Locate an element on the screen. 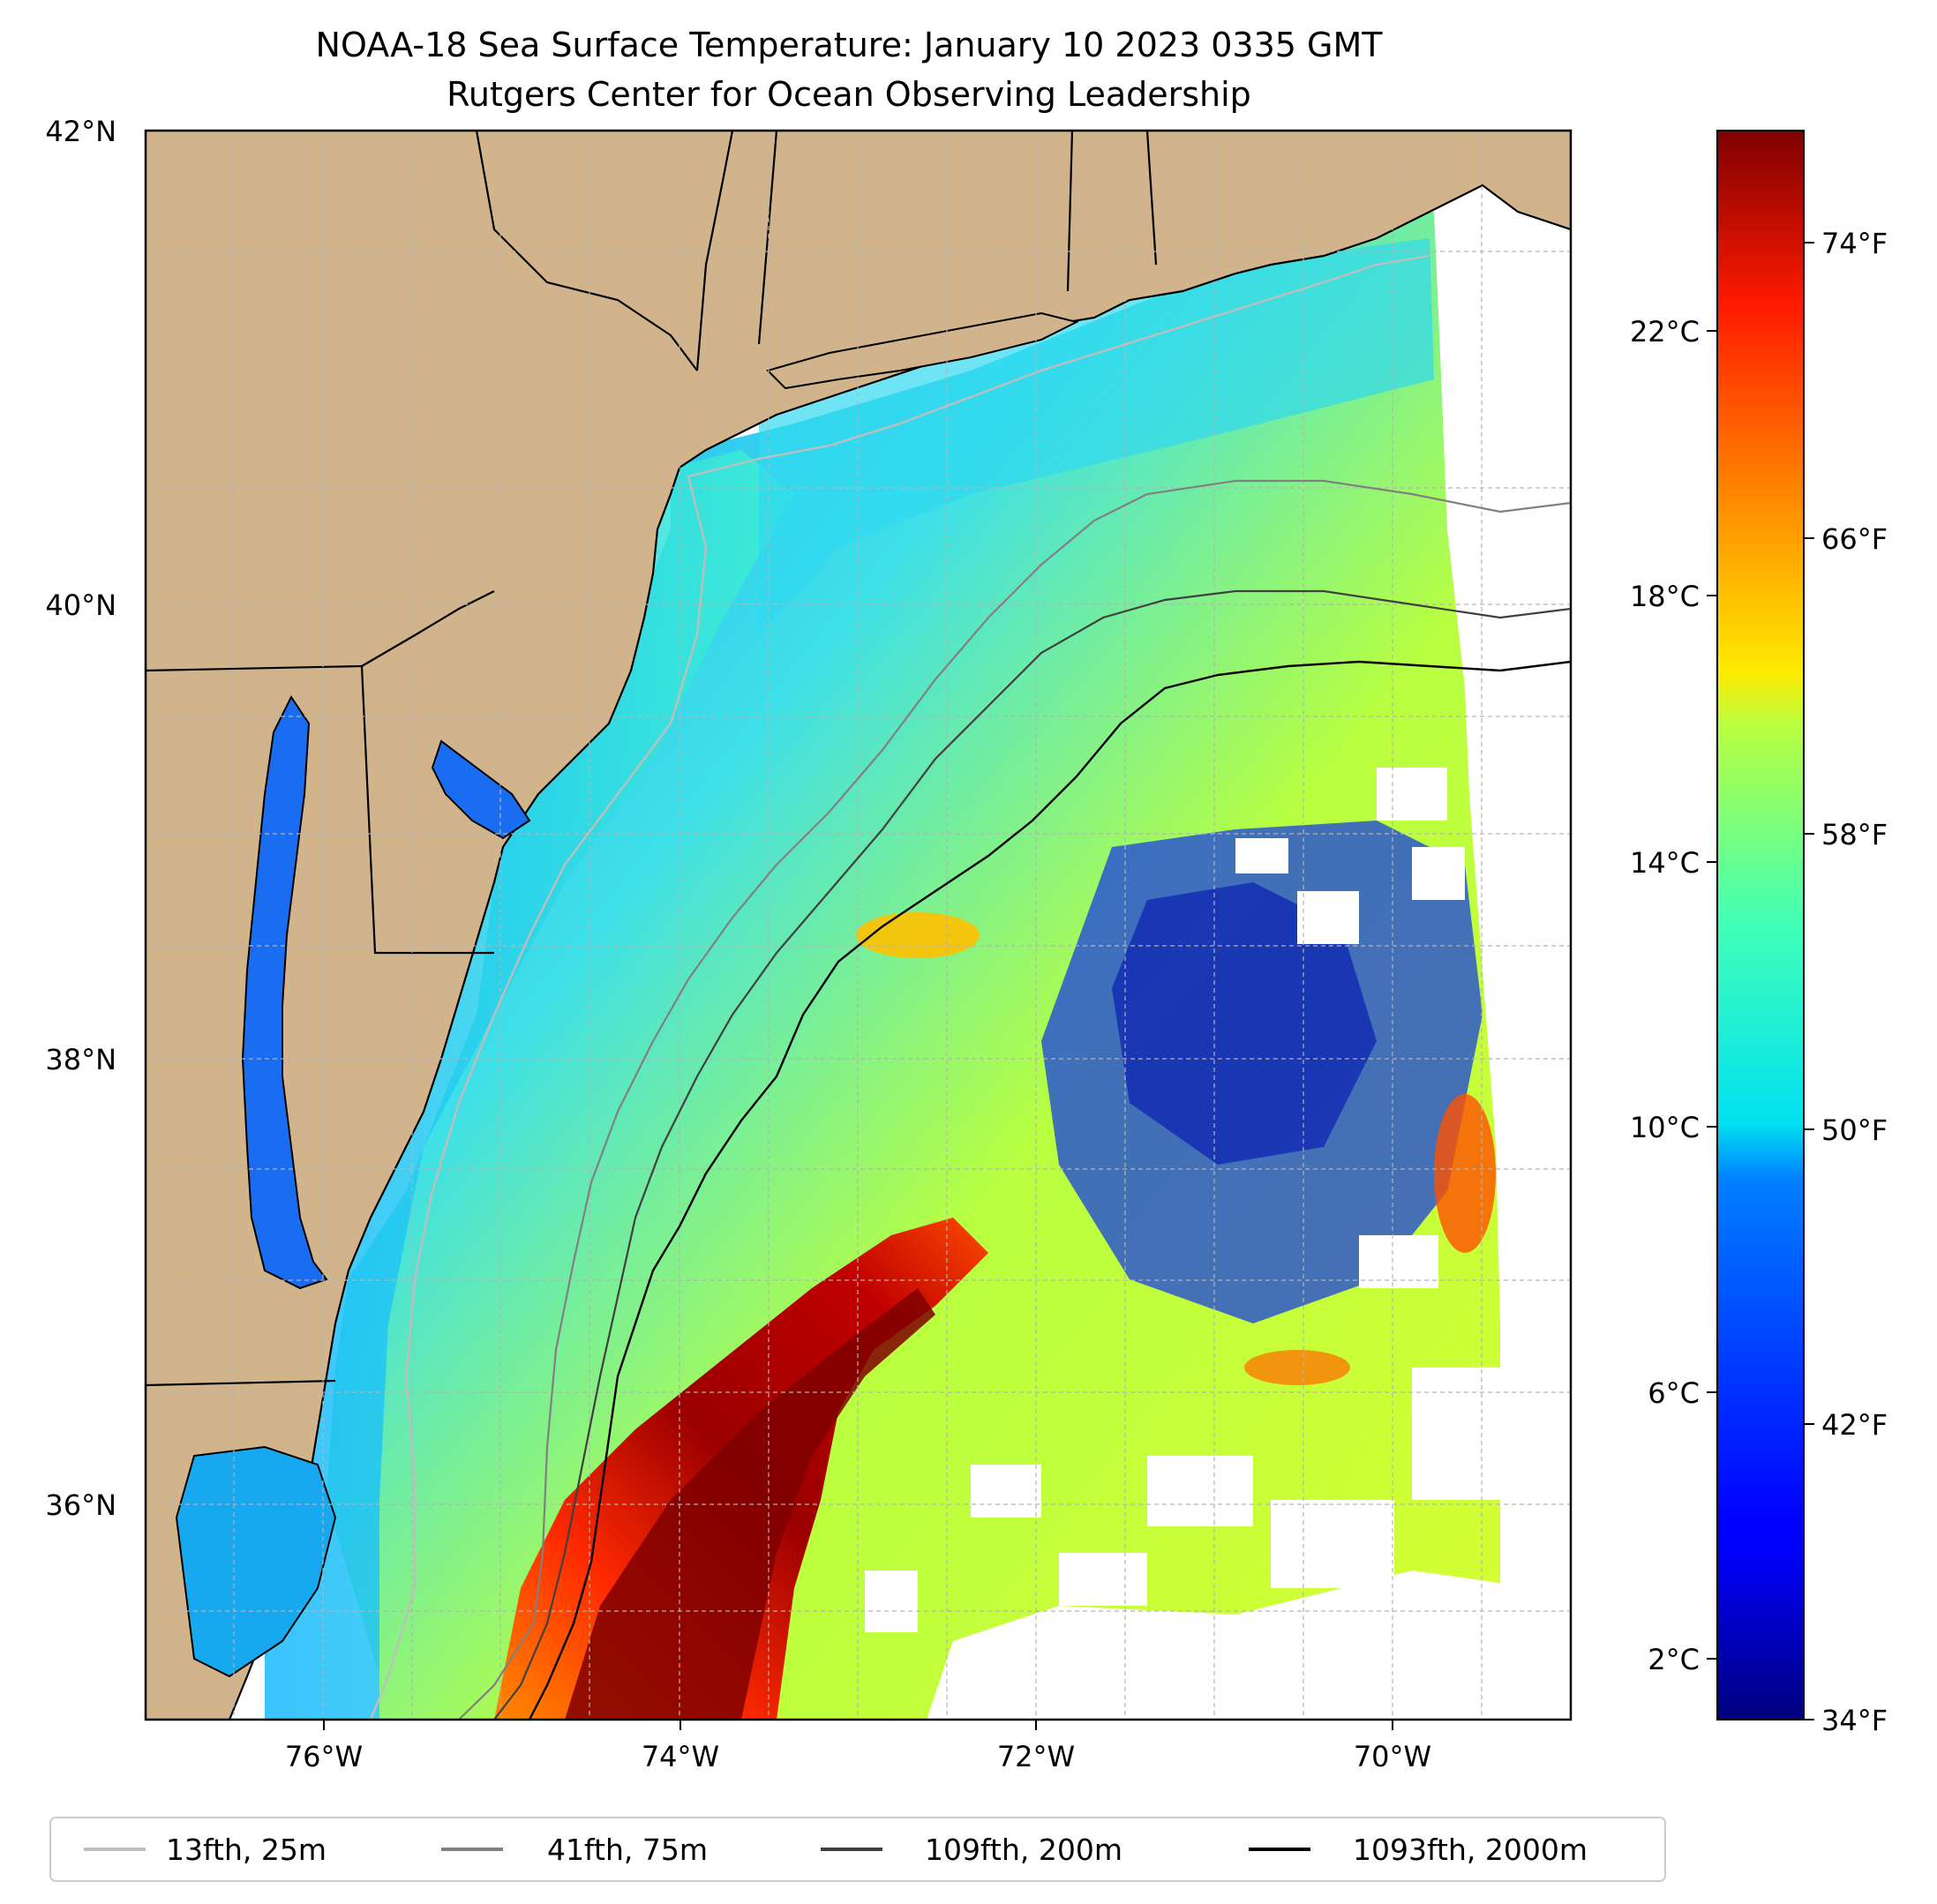  lon-tick-72: 72°W is located at coordinates (1036, 1756).